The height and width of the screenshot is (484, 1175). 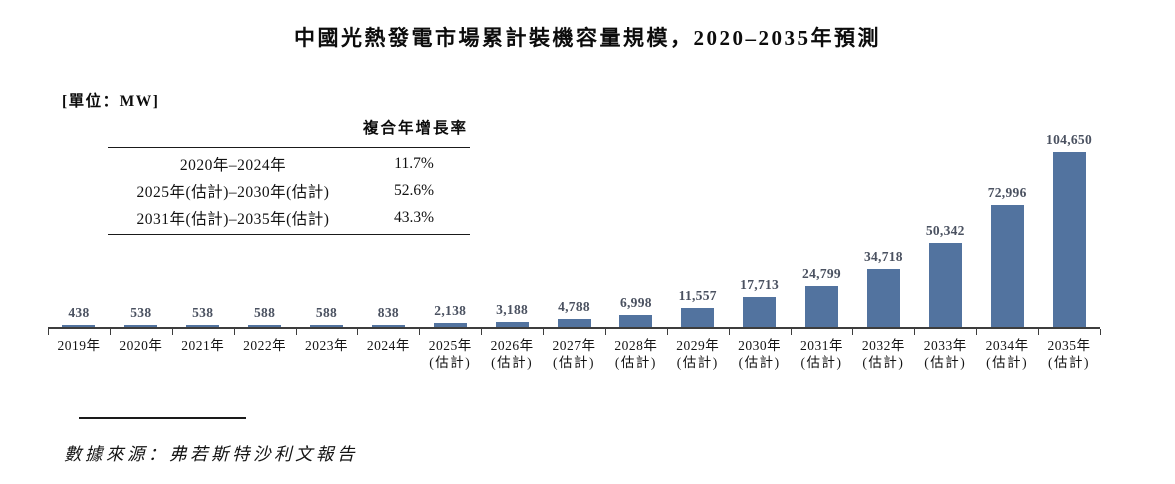 What do you see at coordinates (574, 354) in the screenshot?
I see `x-axis-label: 2027年 (估計)` at bounding box center [574, 354].